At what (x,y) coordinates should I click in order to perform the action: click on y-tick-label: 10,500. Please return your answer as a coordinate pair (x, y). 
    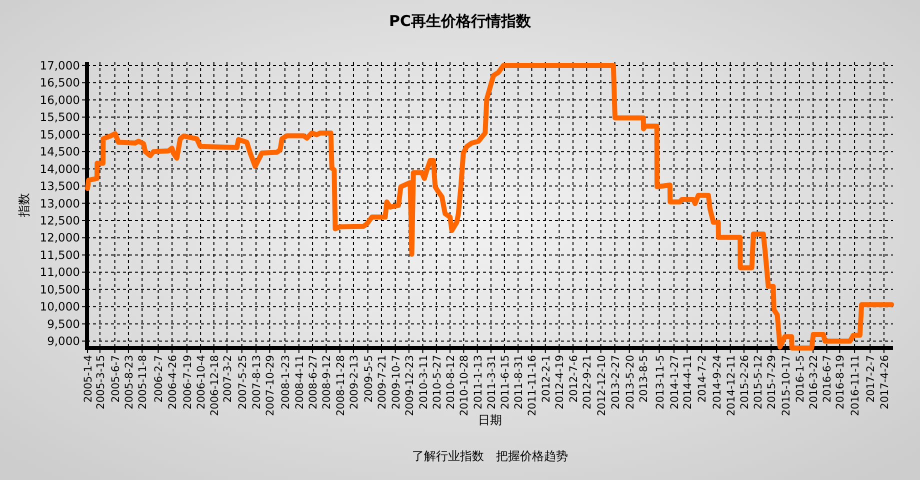
    Looking at the image, I should click on (60, 289).